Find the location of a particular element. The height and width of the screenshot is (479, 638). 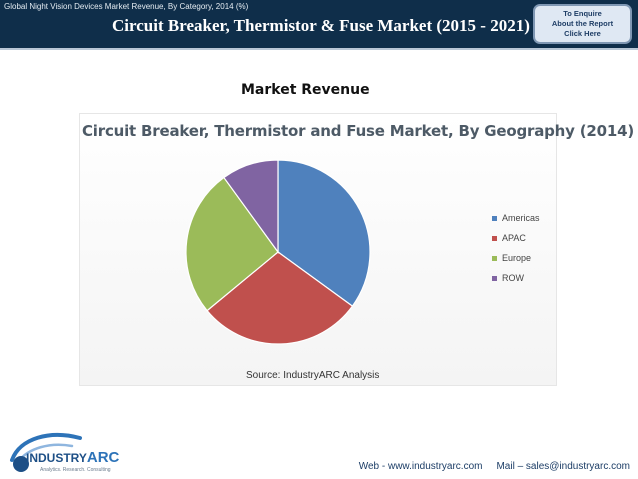

enquire-line-3: Click Here is located at coordinates (582, 33).